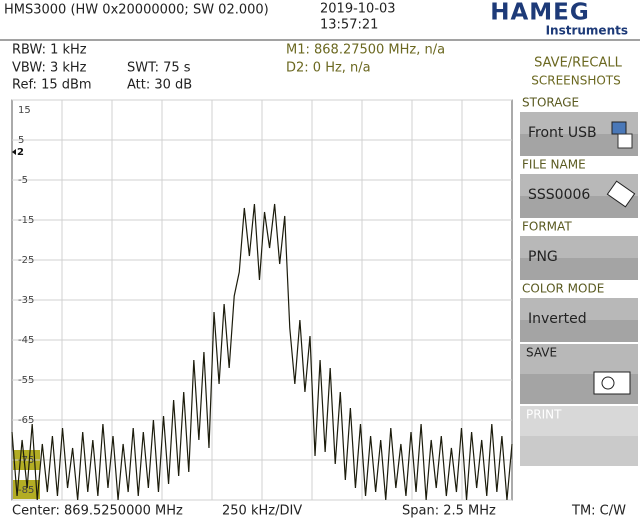  Describe the element at coordinates (449, 511) in the screenshot. I see `span: Span: 2.5 MHz` at that location.